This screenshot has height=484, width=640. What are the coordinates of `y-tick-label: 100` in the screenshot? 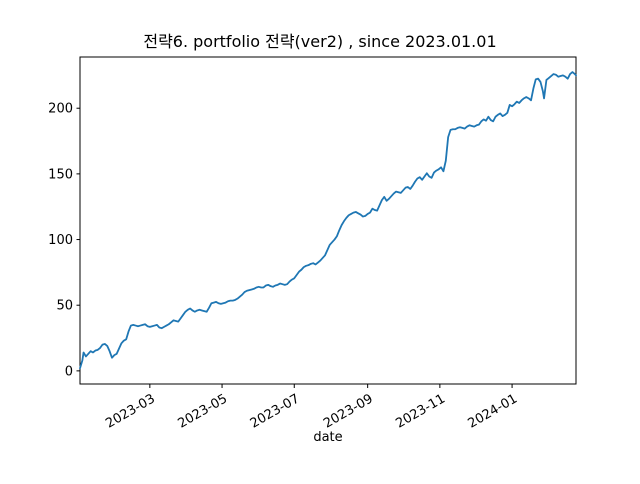 It's located at (60, 240).